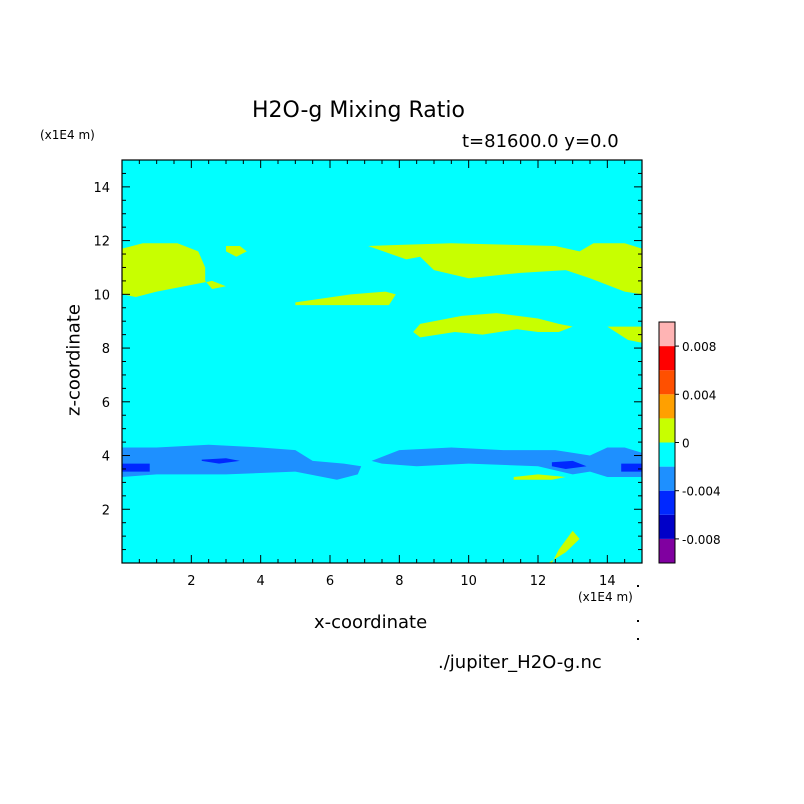 Image resolution: width=804 pixels, height=804 pixels. I want to click on x-tick-label: 2, so click(191, 581).